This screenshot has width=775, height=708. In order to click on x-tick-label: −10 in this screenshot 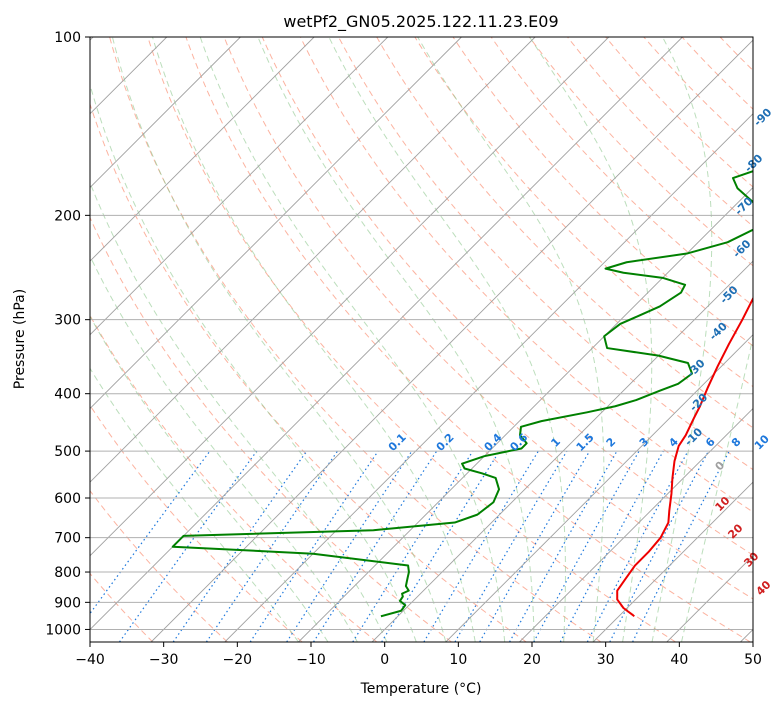, I will do `click(311, 660)`.